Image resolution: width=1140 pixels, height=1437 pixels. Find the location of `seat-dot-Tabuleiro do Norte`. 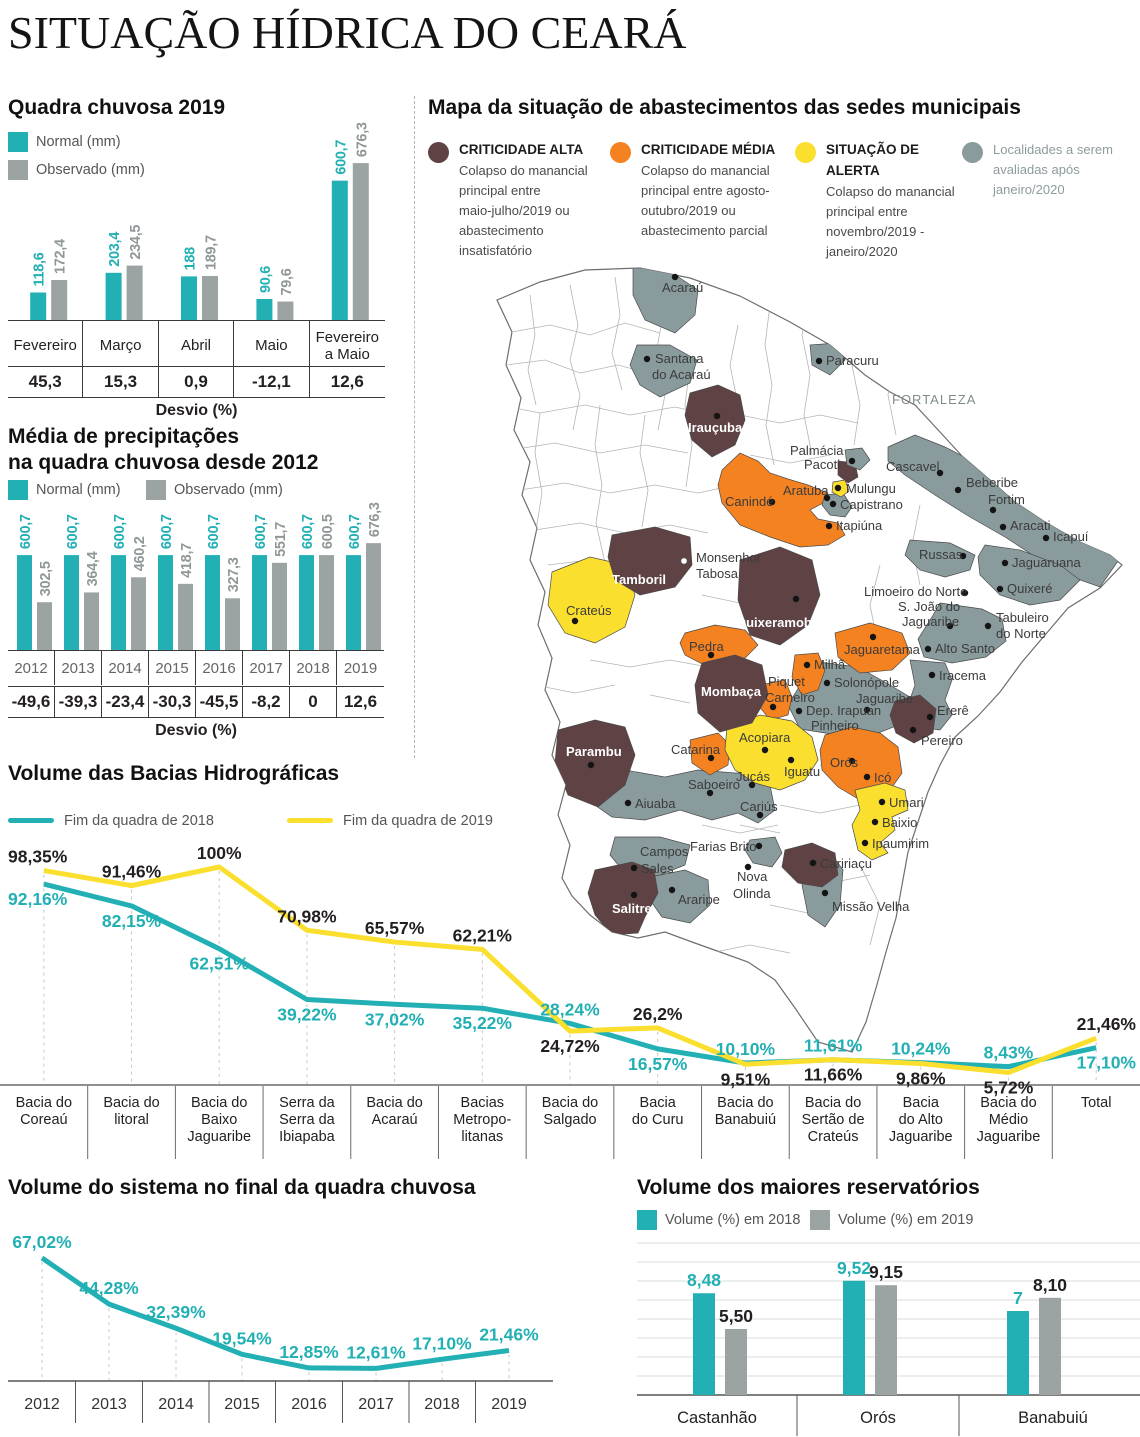

seat-dot-Tabuleiro do Norte is located at coordinates (988, 626).